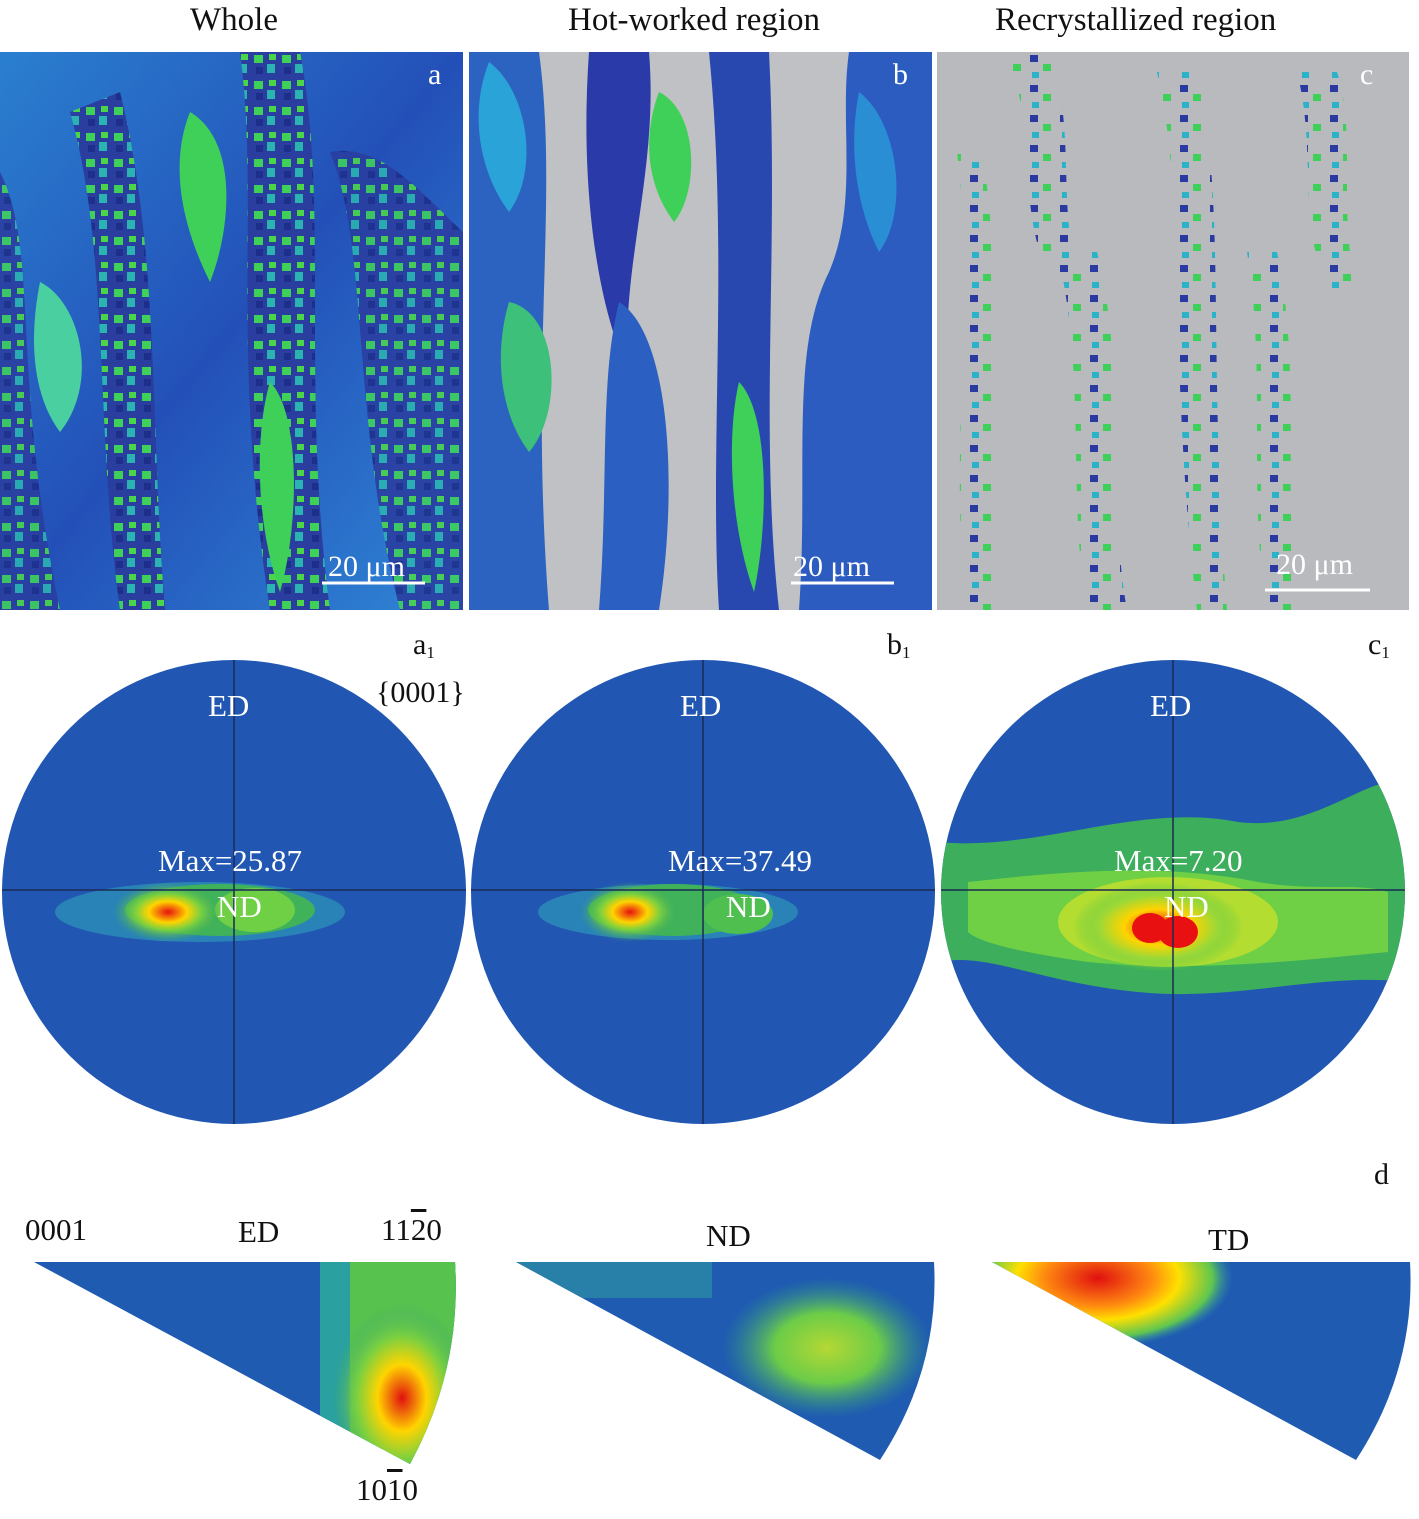 This screenshot has height=1519, width=1419. What do you see at coordinates (234, 20) in the screenshot?
I see `column-title-whole: Whole` at bounding box center [234, 20].